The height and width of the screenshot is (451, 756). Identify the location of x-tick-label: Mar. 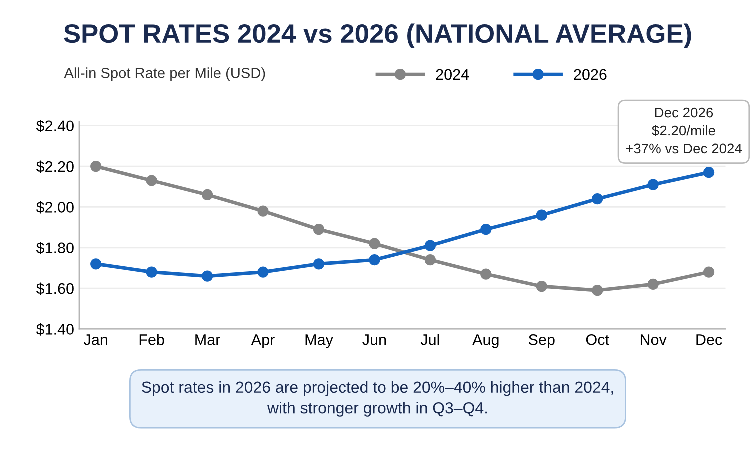
(208, 340).